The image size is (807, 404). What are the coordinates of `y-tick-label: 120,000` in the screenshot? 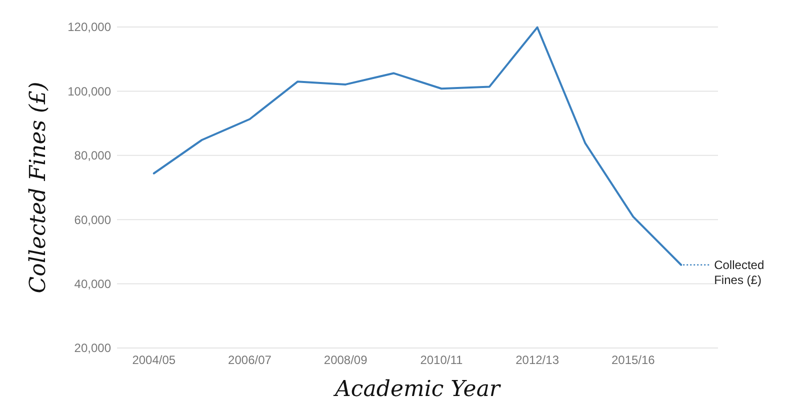 It's located at (90, 27).